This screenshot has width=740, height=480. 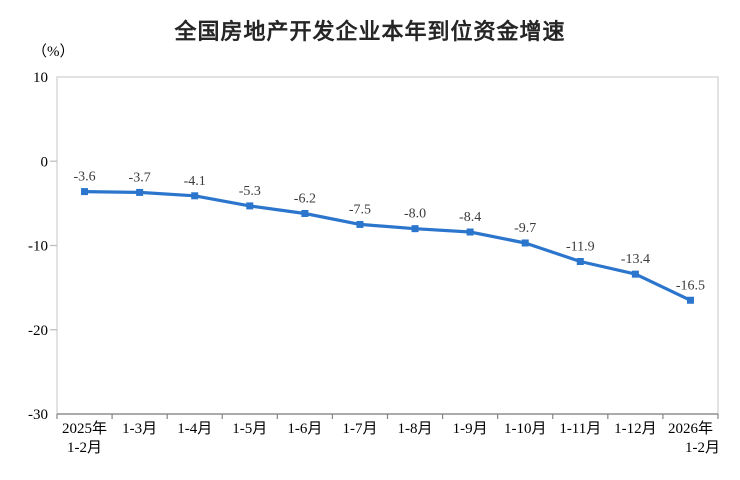 What do you see at coordinates (635, 259) in the screenshot?
I see `data-point-label: -13.4` at bounding box center [635, 259].